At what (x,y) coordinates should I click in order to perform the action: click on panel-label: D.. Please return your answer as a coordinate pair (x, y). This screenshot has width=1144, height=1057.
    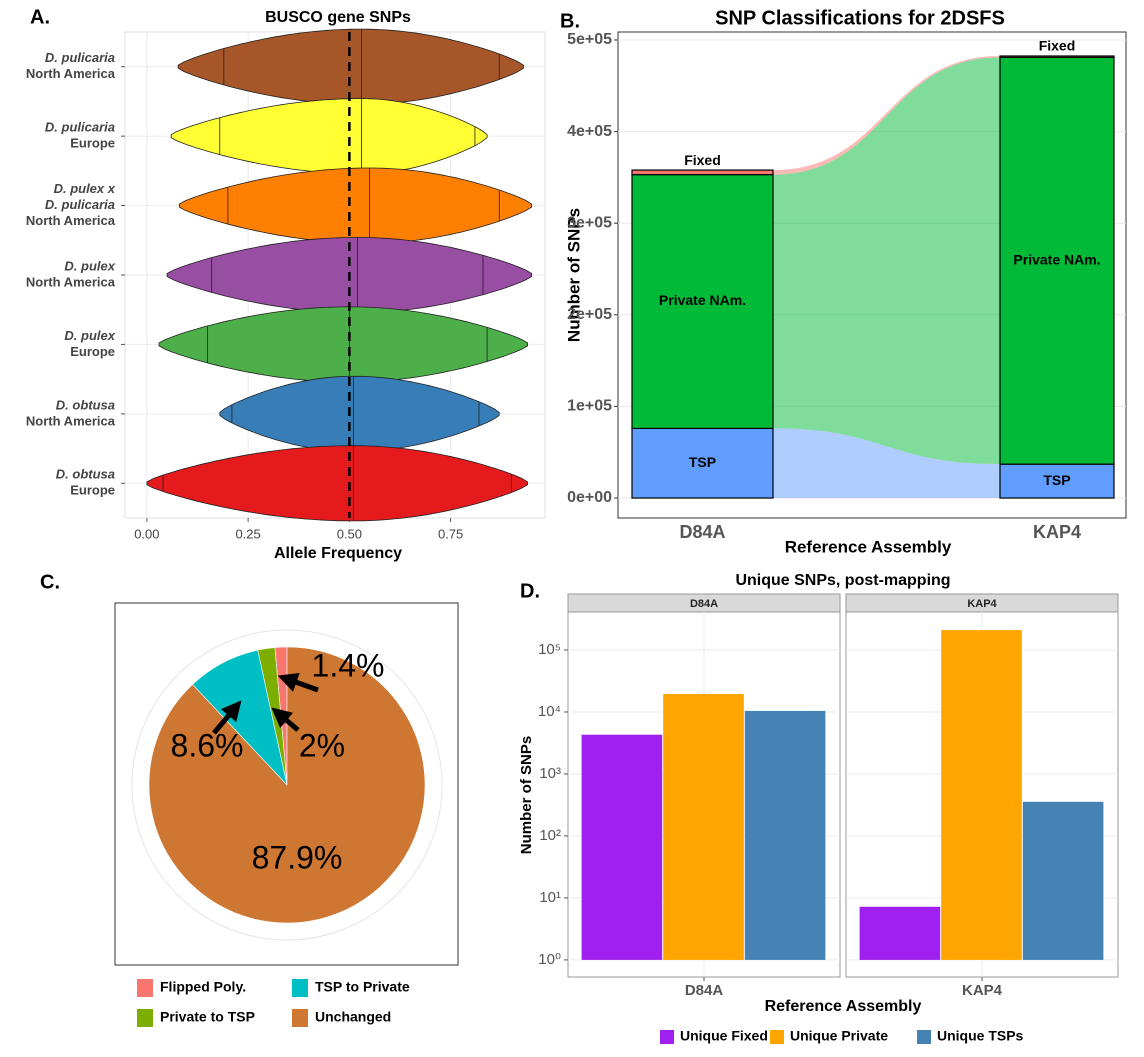
    Looking at the image, I should click on (530, 591).